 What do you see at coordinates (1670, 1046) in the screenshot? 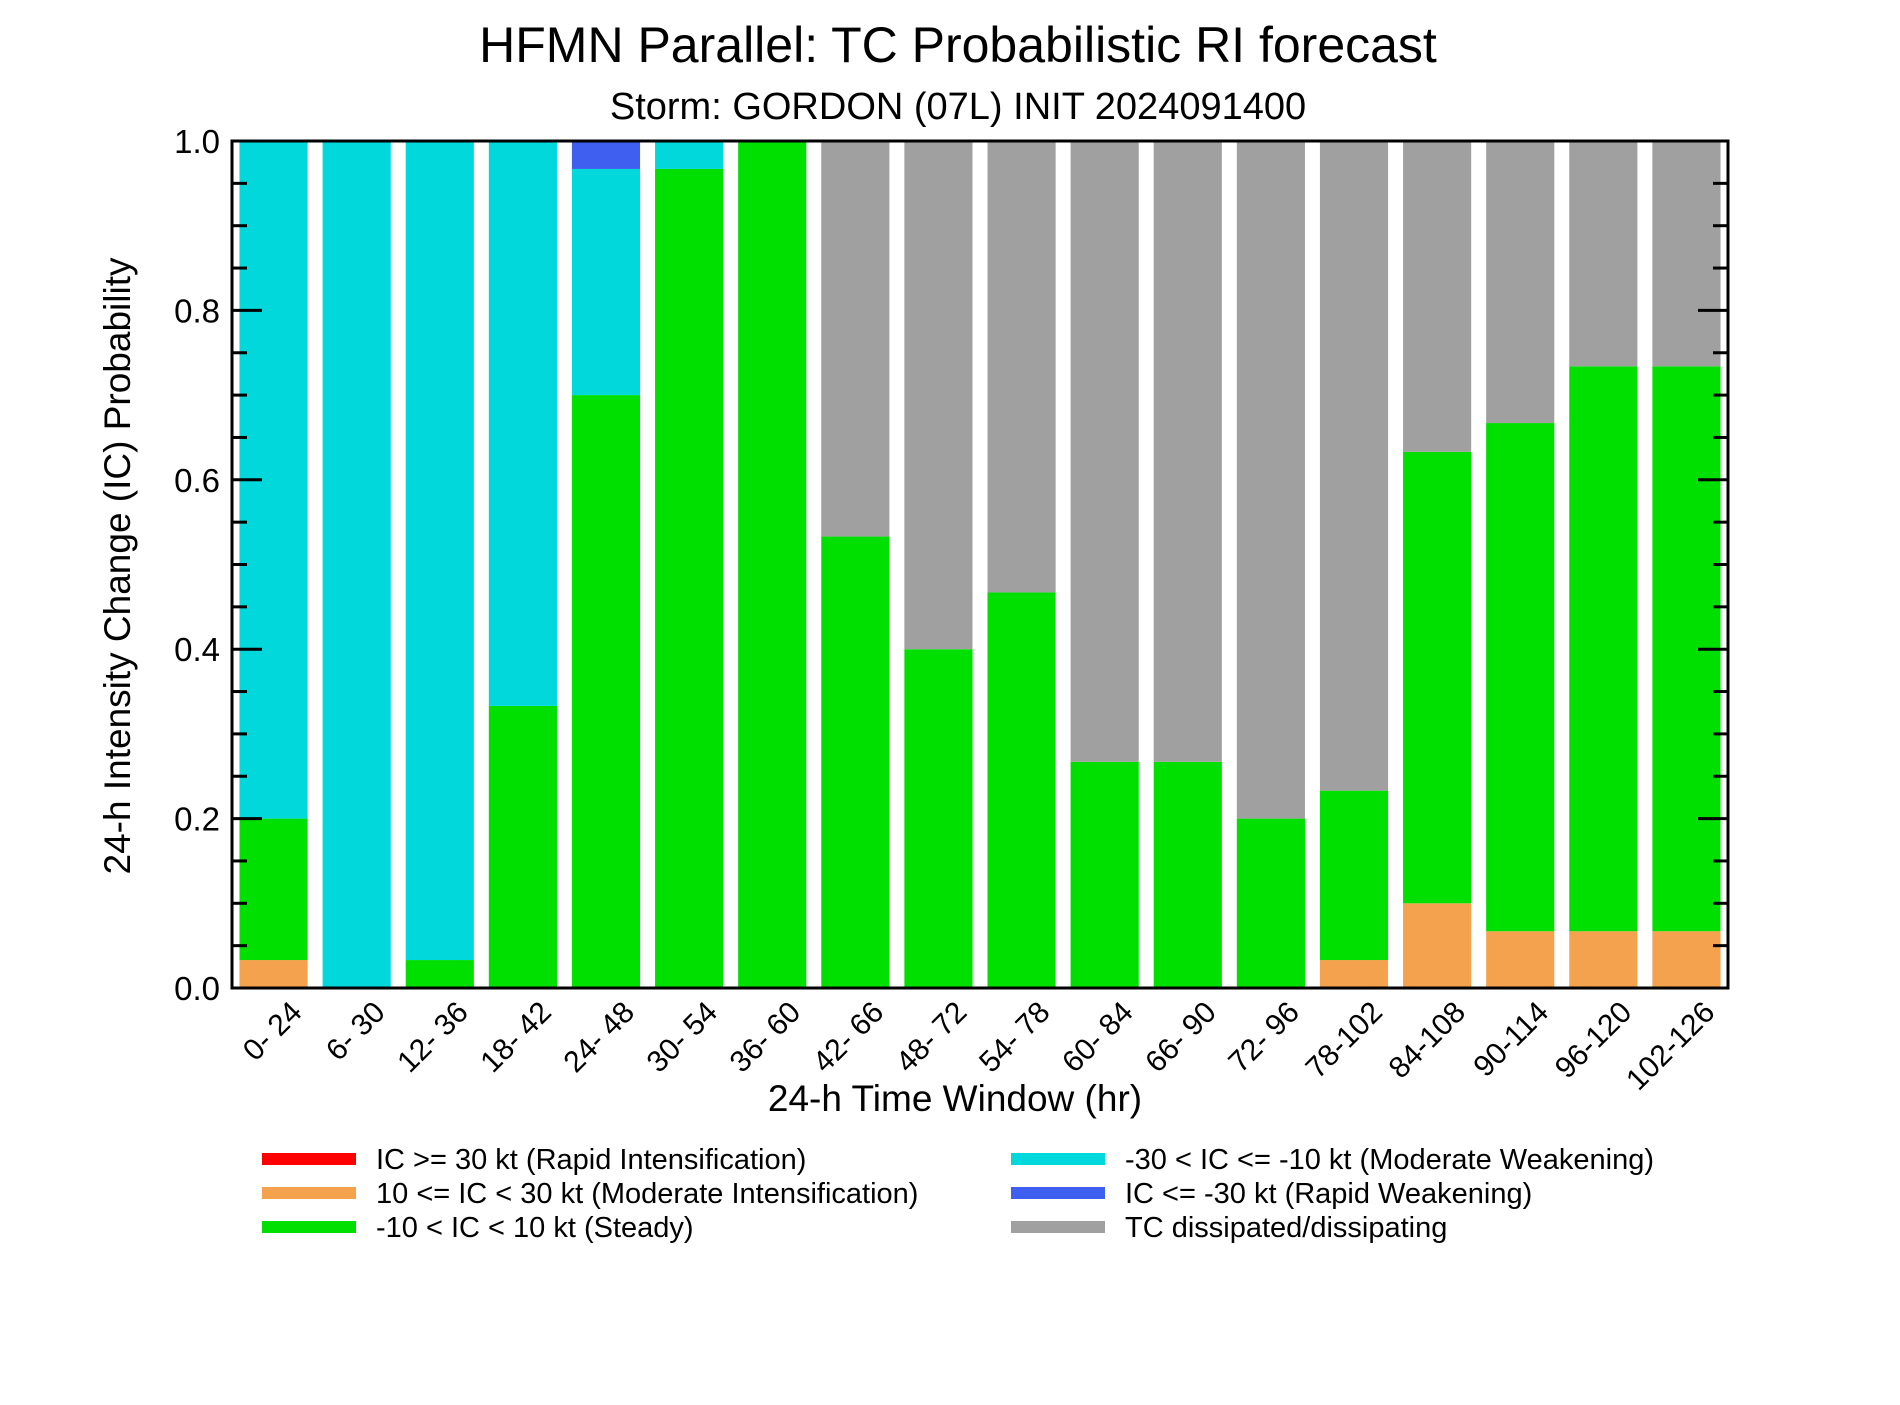
I see `x-tick-label: 102-126` at bounding box center [1670, 1046].